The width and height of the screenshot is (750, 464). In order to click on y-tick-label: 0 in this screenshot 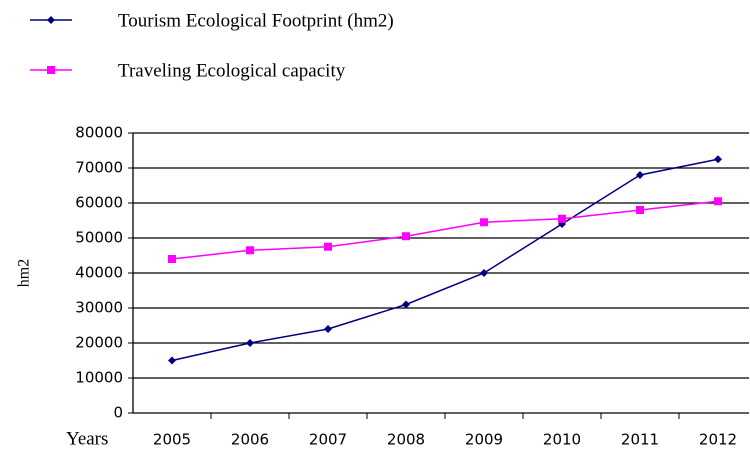, I will do `click(118, 413)`.